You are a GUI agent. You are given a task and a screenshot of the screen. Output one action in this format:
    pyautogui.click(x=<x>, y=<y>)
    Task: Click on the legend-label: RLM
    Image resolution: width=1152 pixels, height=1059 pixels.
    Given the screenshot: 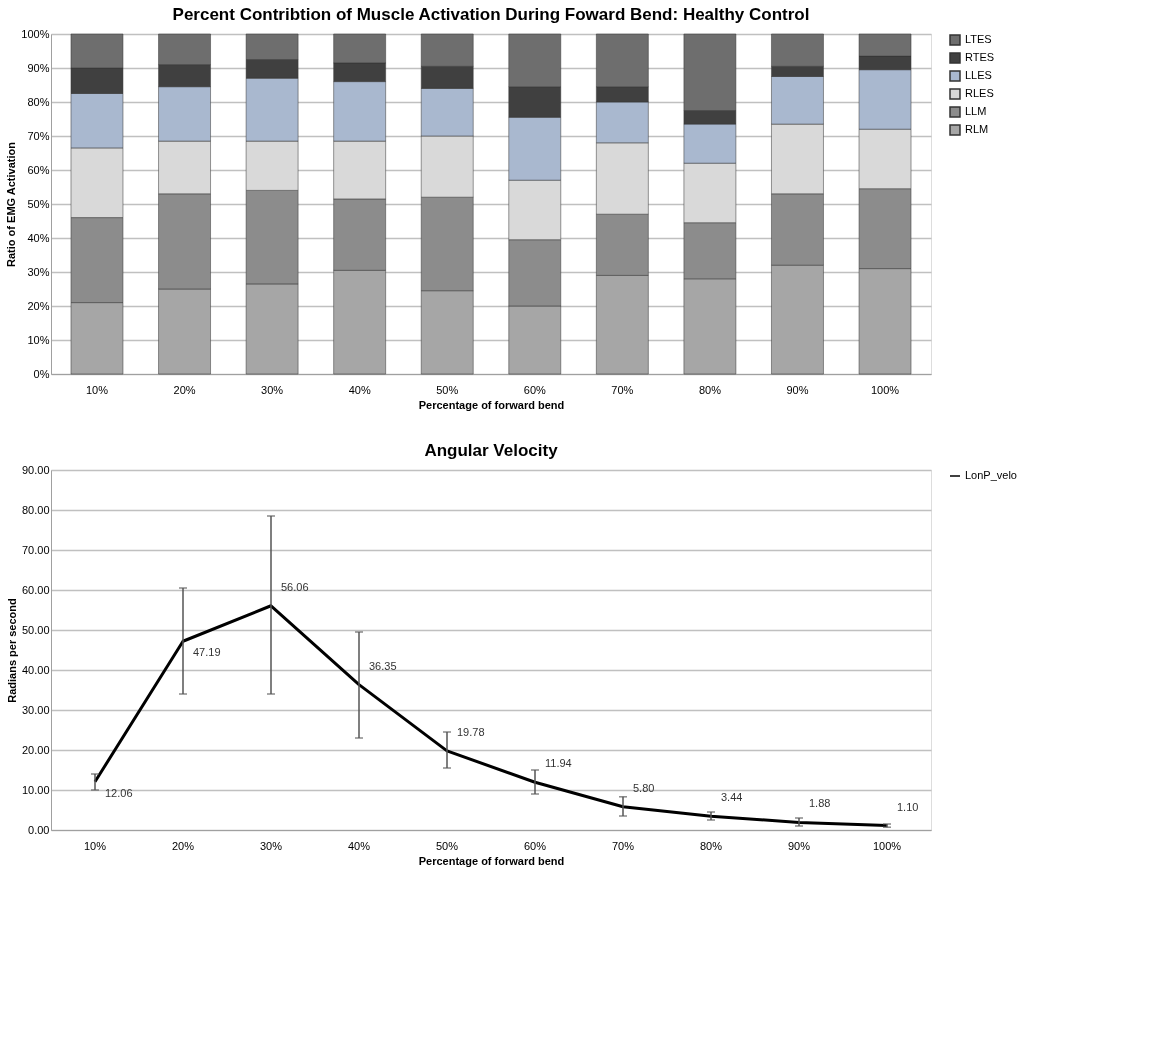 What is the action you would take?
    pyautogui.click(x=977, y=129)
    